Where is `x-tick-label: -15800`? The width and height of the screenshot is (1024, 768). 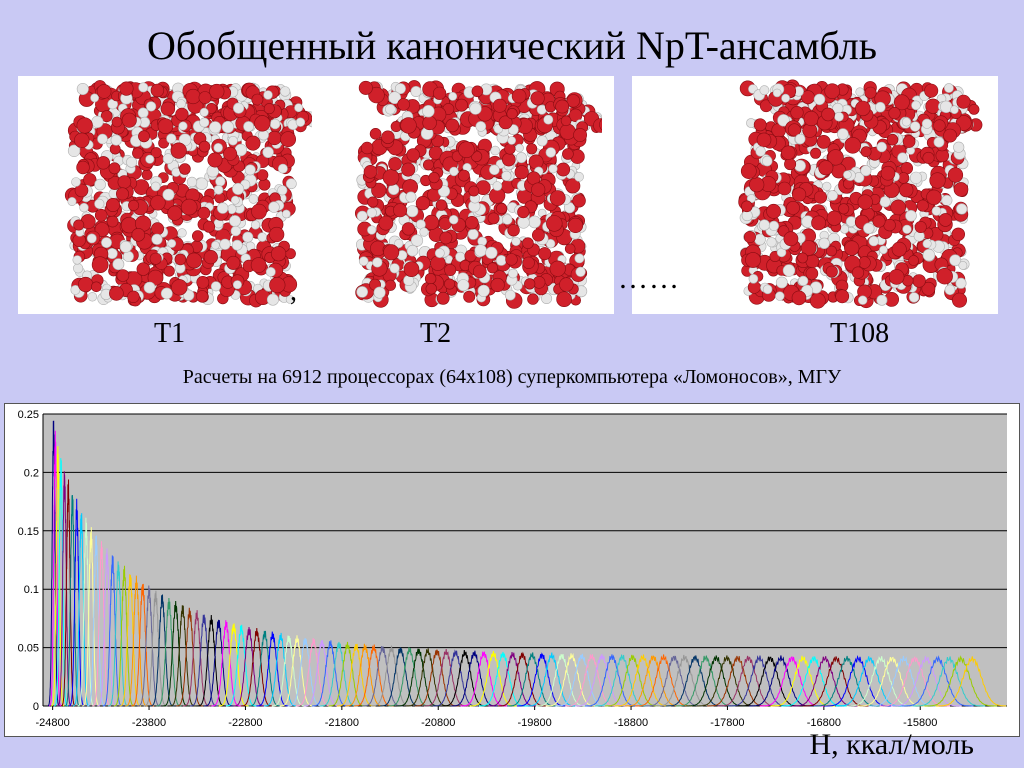
x-tick-label: -15800 is located at coordinates (920, 723).